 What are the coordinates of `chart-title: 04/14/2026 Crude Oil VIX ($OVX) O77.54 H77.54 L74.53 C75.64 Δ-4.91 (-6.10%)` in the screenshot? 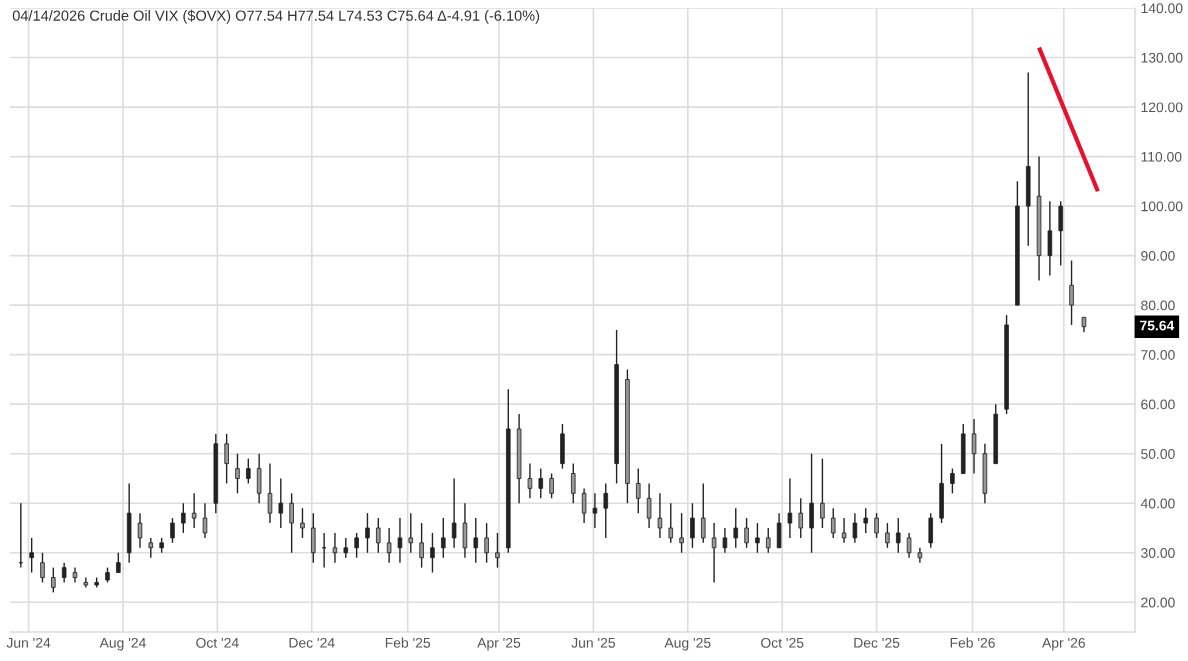 It's located at (276, 16).